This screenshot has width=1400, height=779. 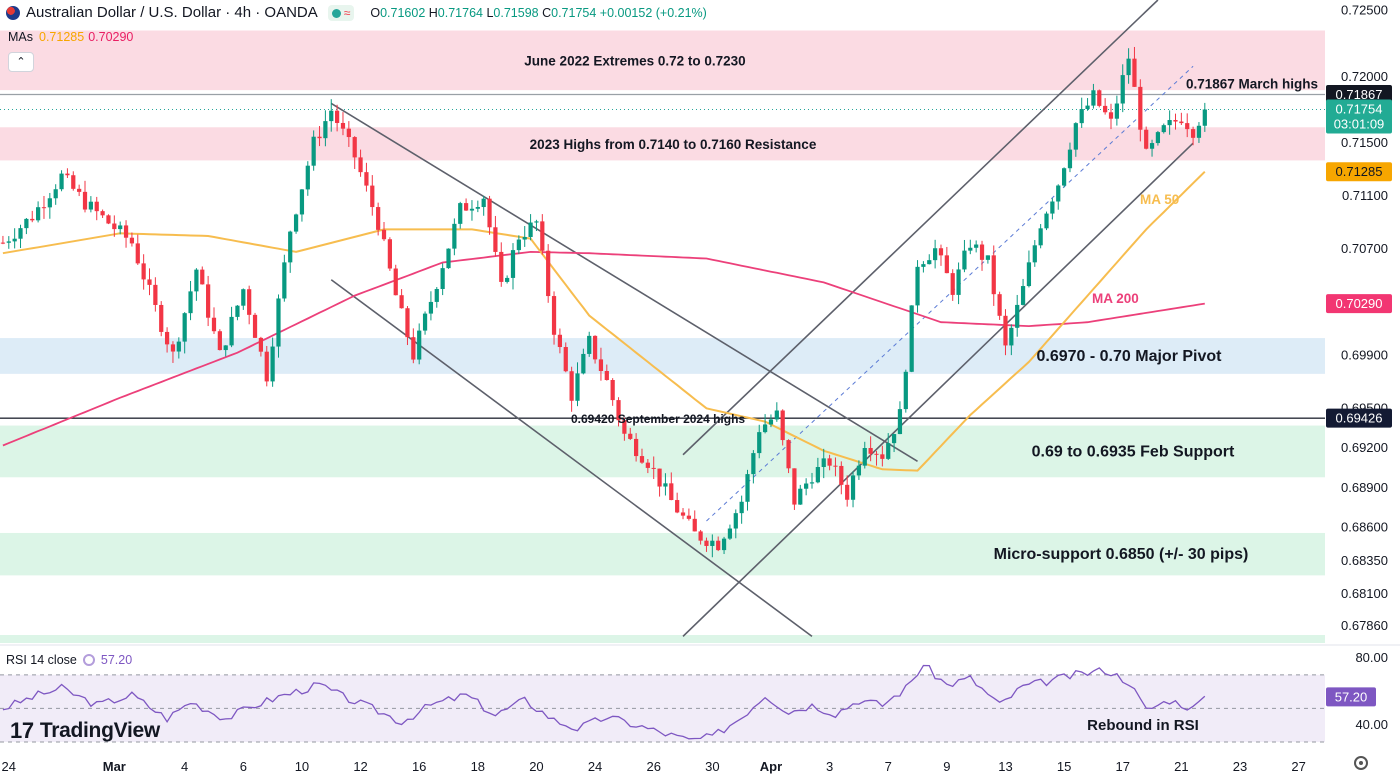 What do you see at coordinates (88, 660) in the screenshot?
I see `rsi-settings-icon` at bounding box center [88, 660].